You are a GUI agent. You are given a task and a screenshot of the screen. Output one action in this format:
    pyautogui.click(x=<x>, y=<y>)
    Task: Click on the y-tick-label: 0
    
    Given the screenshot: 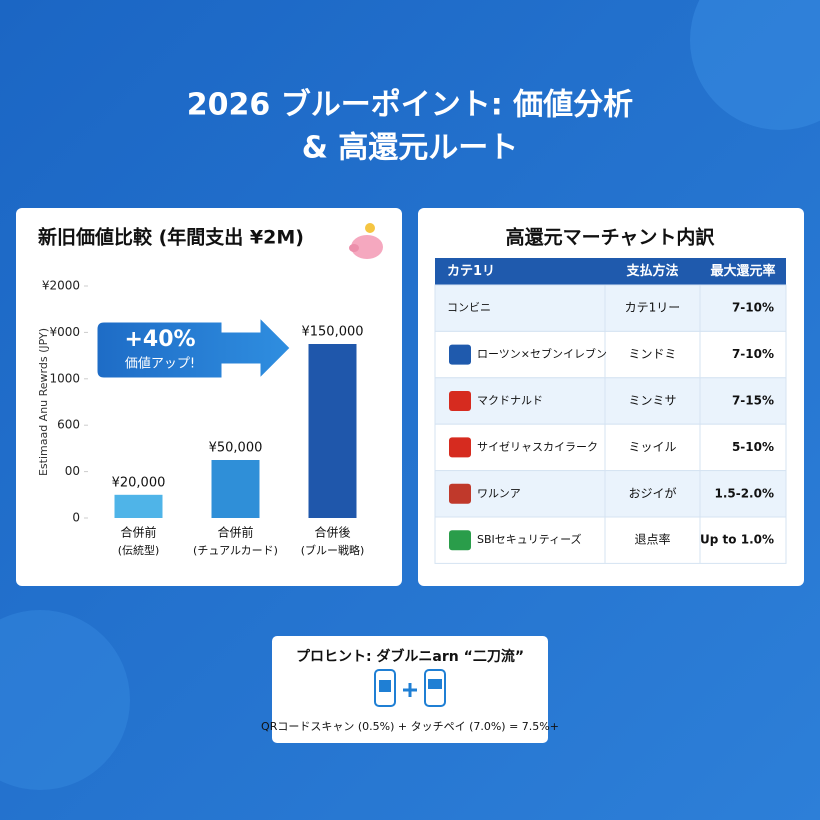 What is the action you would take?
    pyautogui.click(x=76, y=518)
    